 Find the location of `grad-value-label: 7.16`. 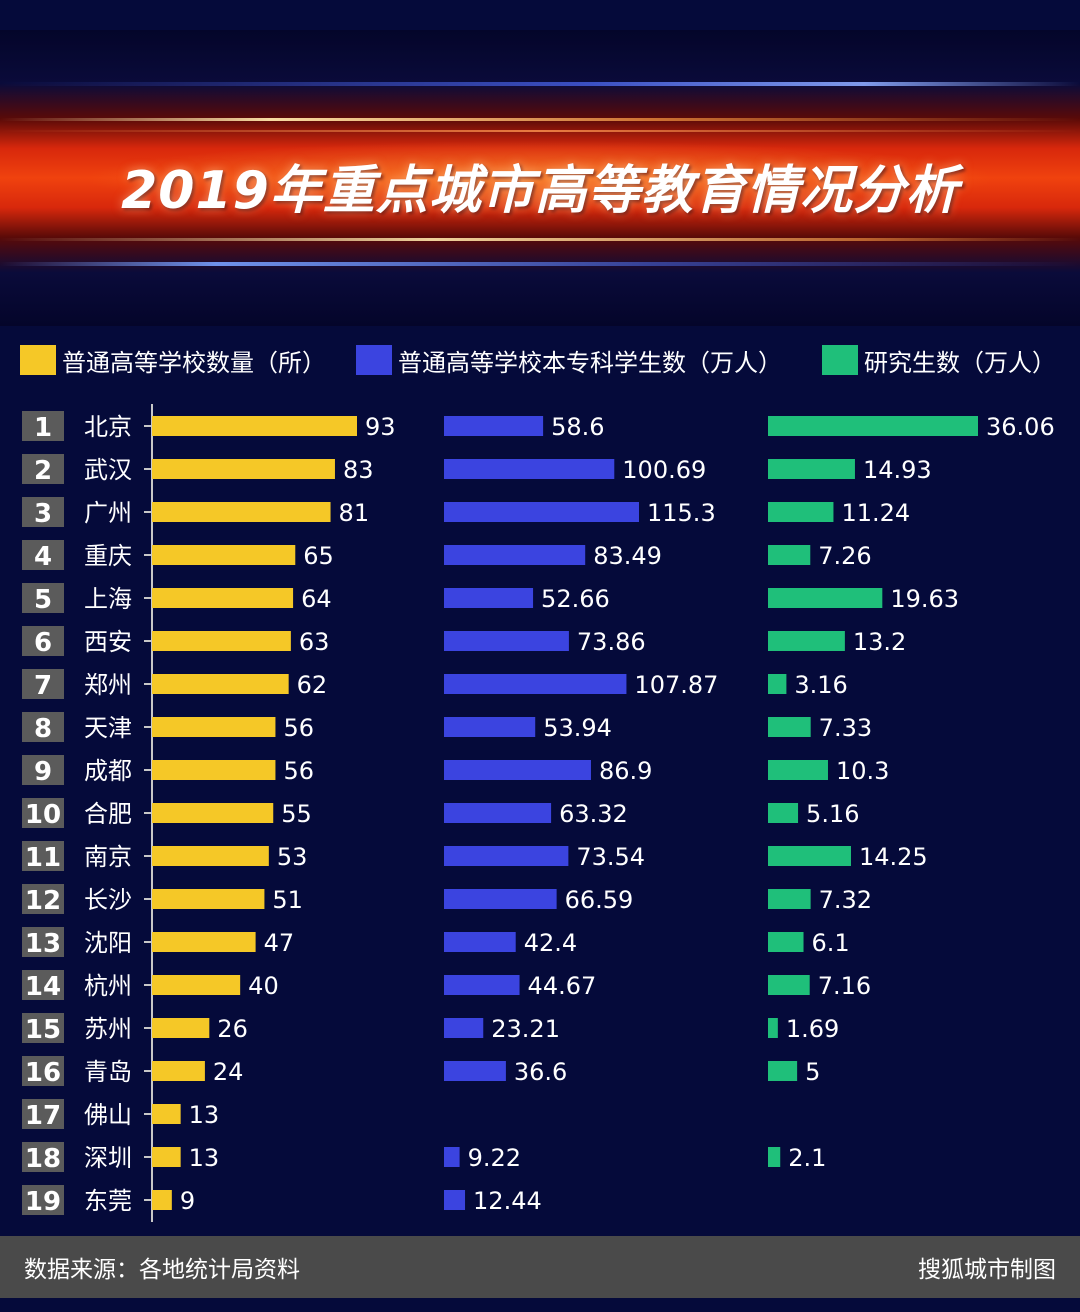

grad-value-label: 7.16 is located at coordinates (844, 986).